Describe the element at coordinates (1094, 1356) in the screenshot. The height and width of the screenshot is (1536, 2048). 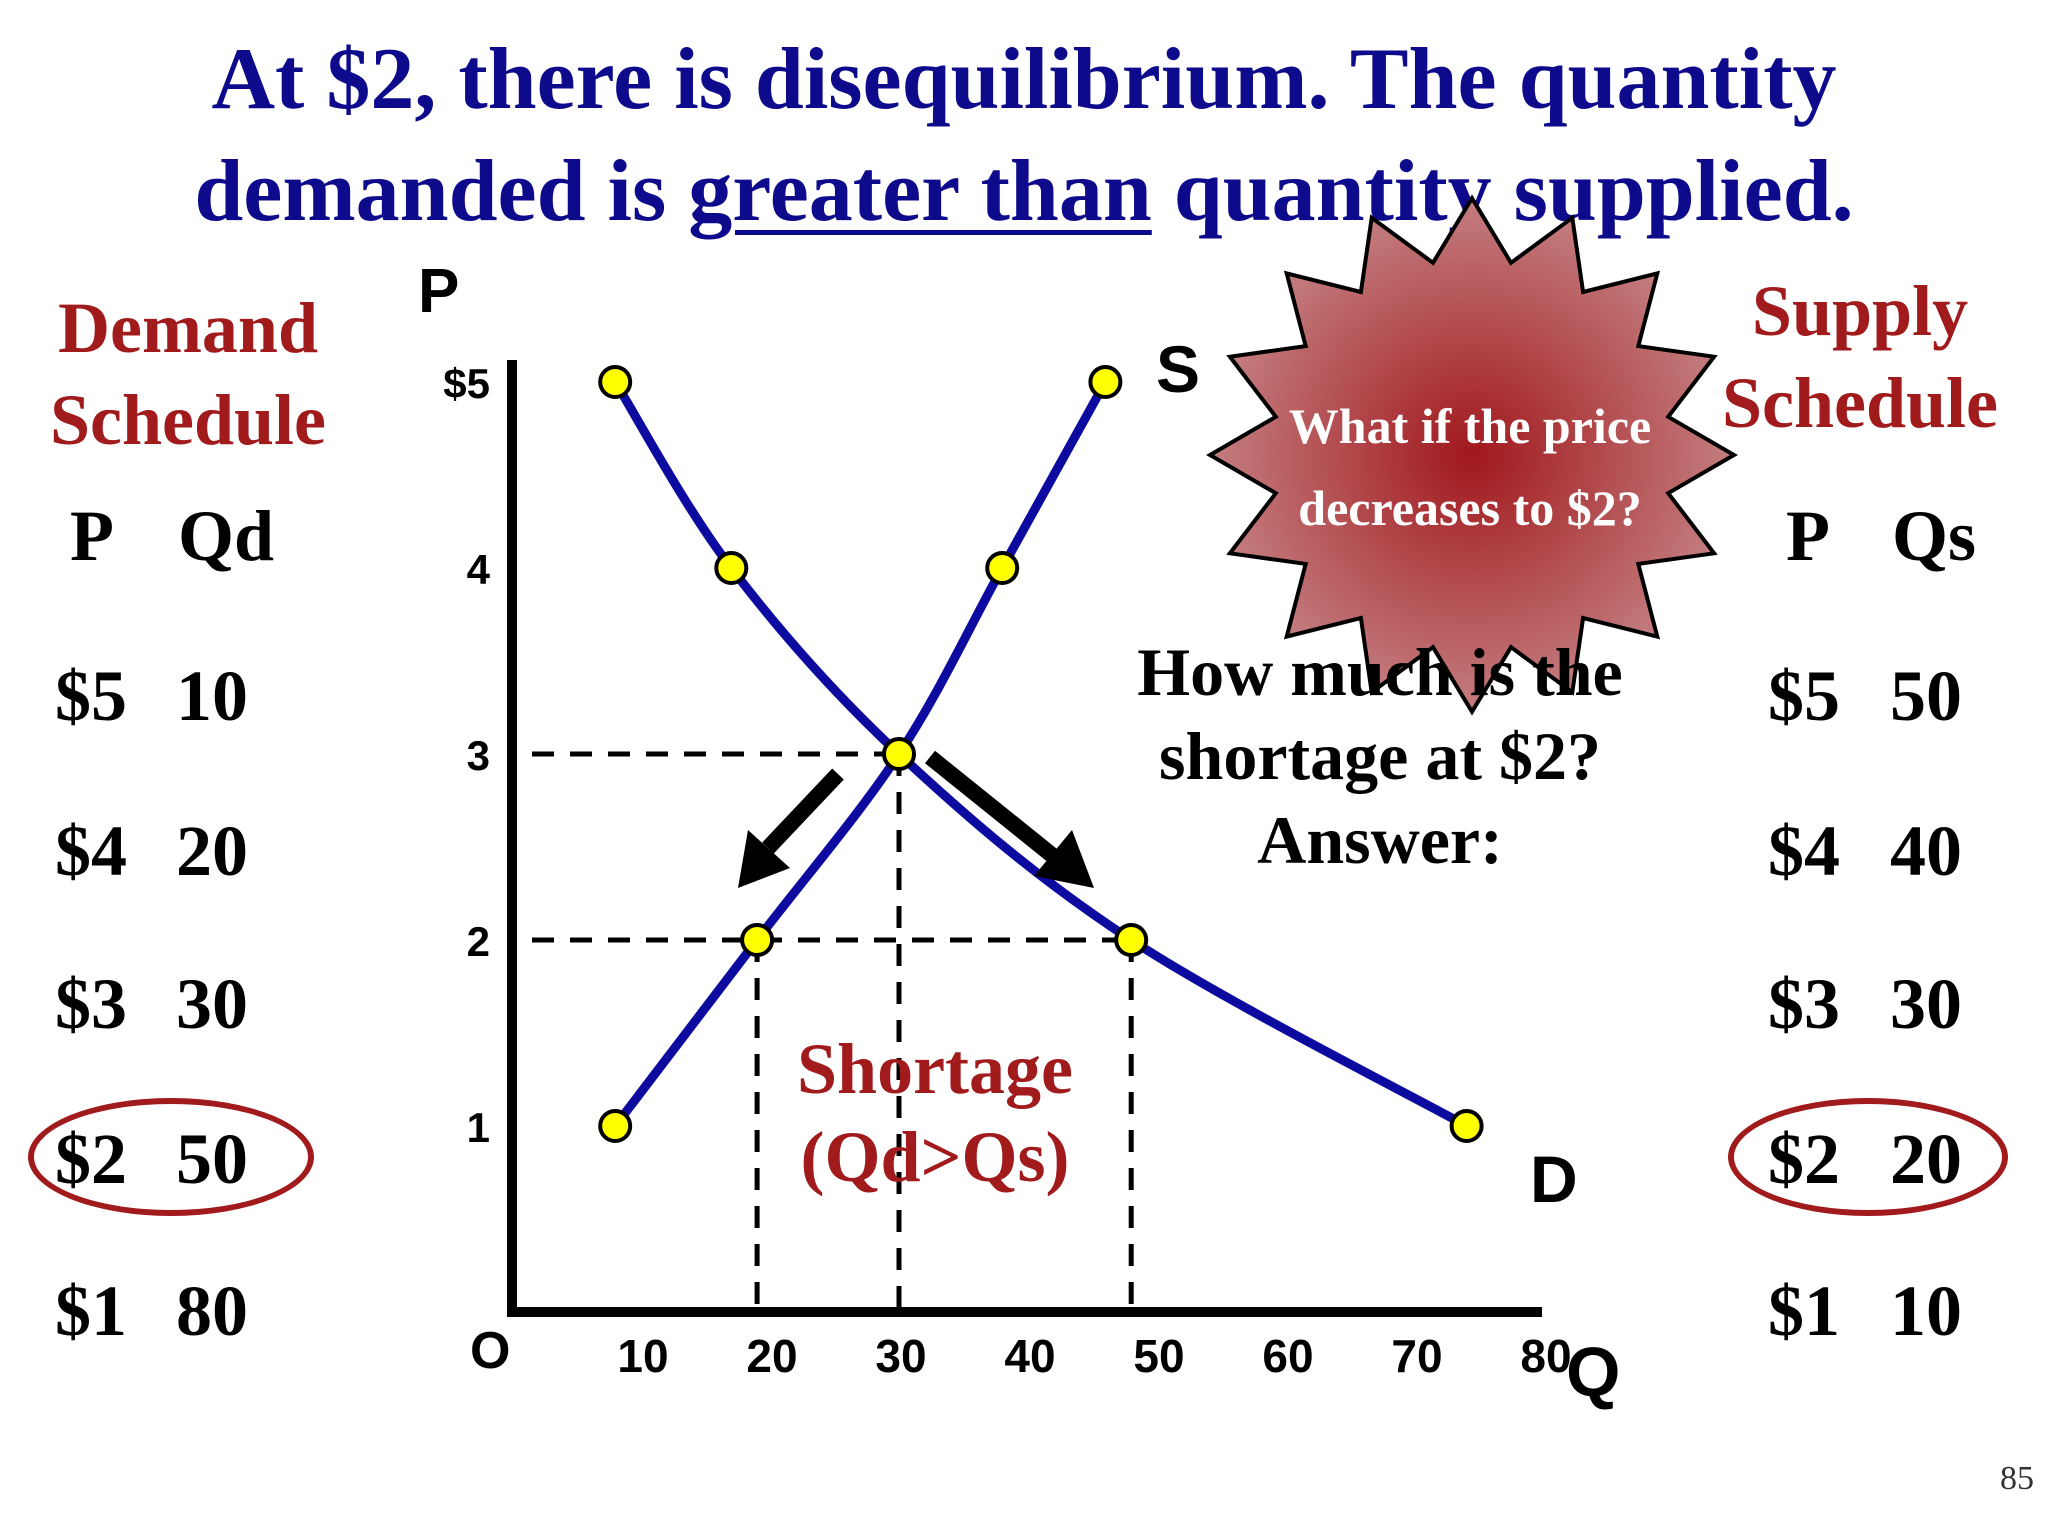
I see `x-tick-labels: 10 20 30 40 50 60 70 80` at that location.